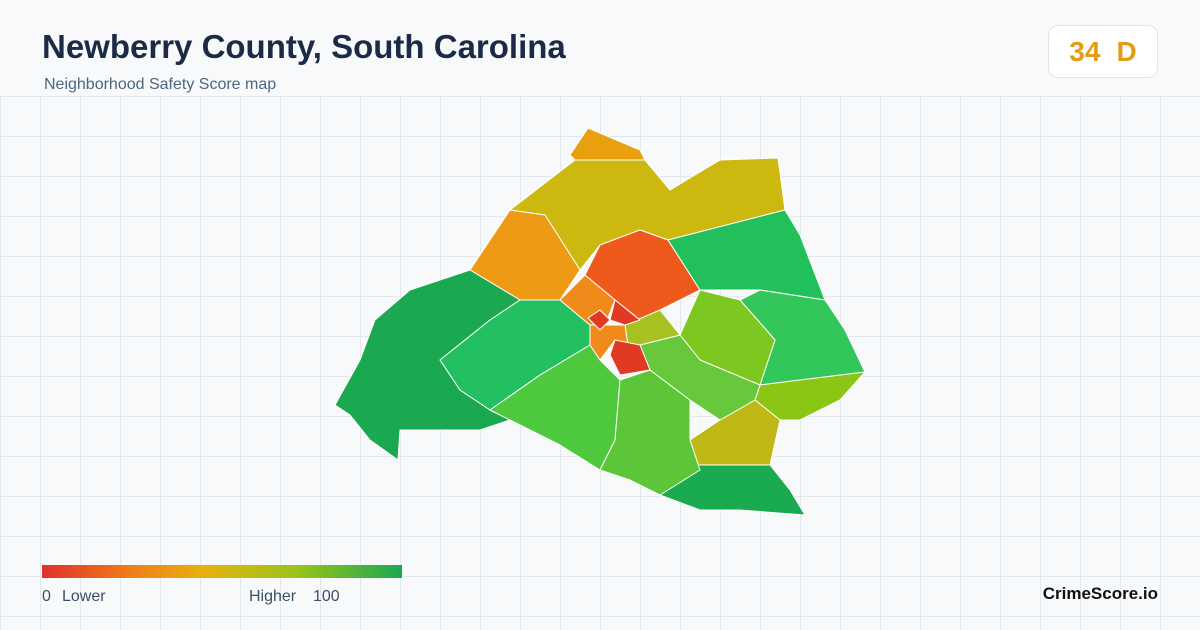 The height and width of the screenshot is (630, 1200). I want to click on score-badge: 34 D, so click(1103, 51).